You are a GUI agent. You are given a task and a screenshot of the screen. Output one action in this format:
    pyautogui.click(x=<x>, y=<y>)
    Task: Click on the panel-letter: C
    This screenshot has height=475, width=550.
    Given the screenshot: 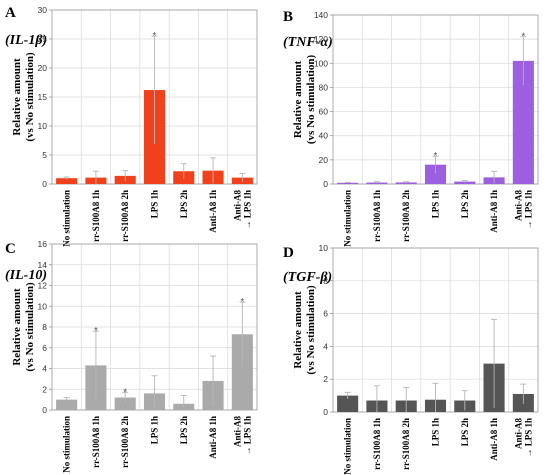 What is the action you would take?
    pyautogui.click(x=10, y=249)
    